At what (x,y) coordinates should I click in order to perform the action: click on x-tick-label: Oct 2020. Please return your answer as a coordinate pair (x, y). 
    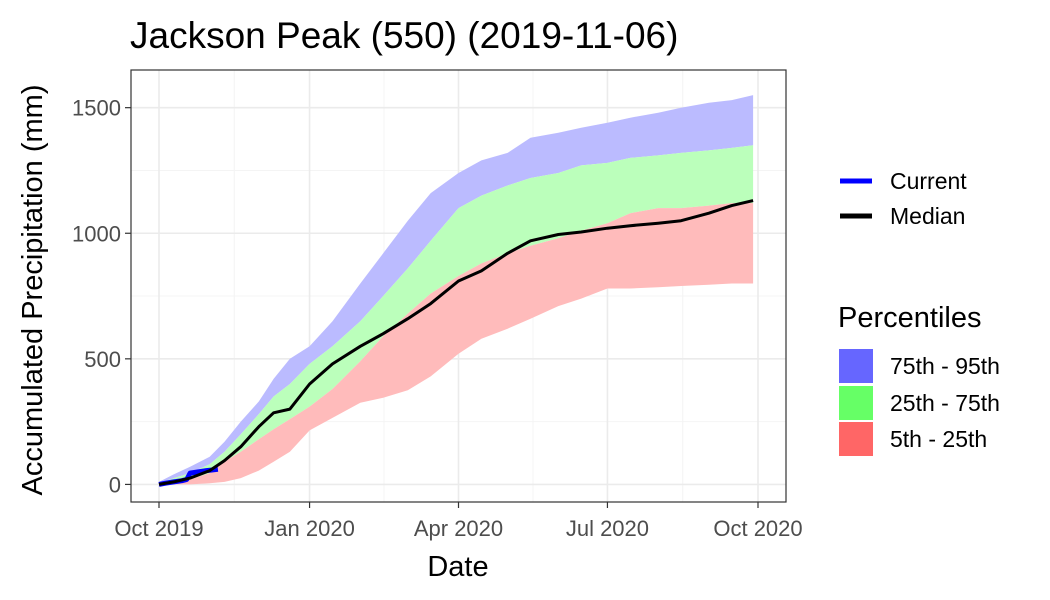
    Looking at the image, I should click on (757, 528).